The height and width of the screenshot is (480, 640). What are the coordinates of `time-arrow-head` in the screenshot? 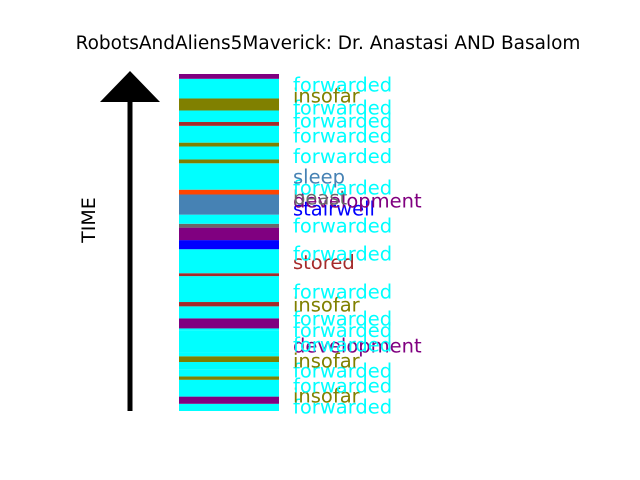 It's located at (130, 86).